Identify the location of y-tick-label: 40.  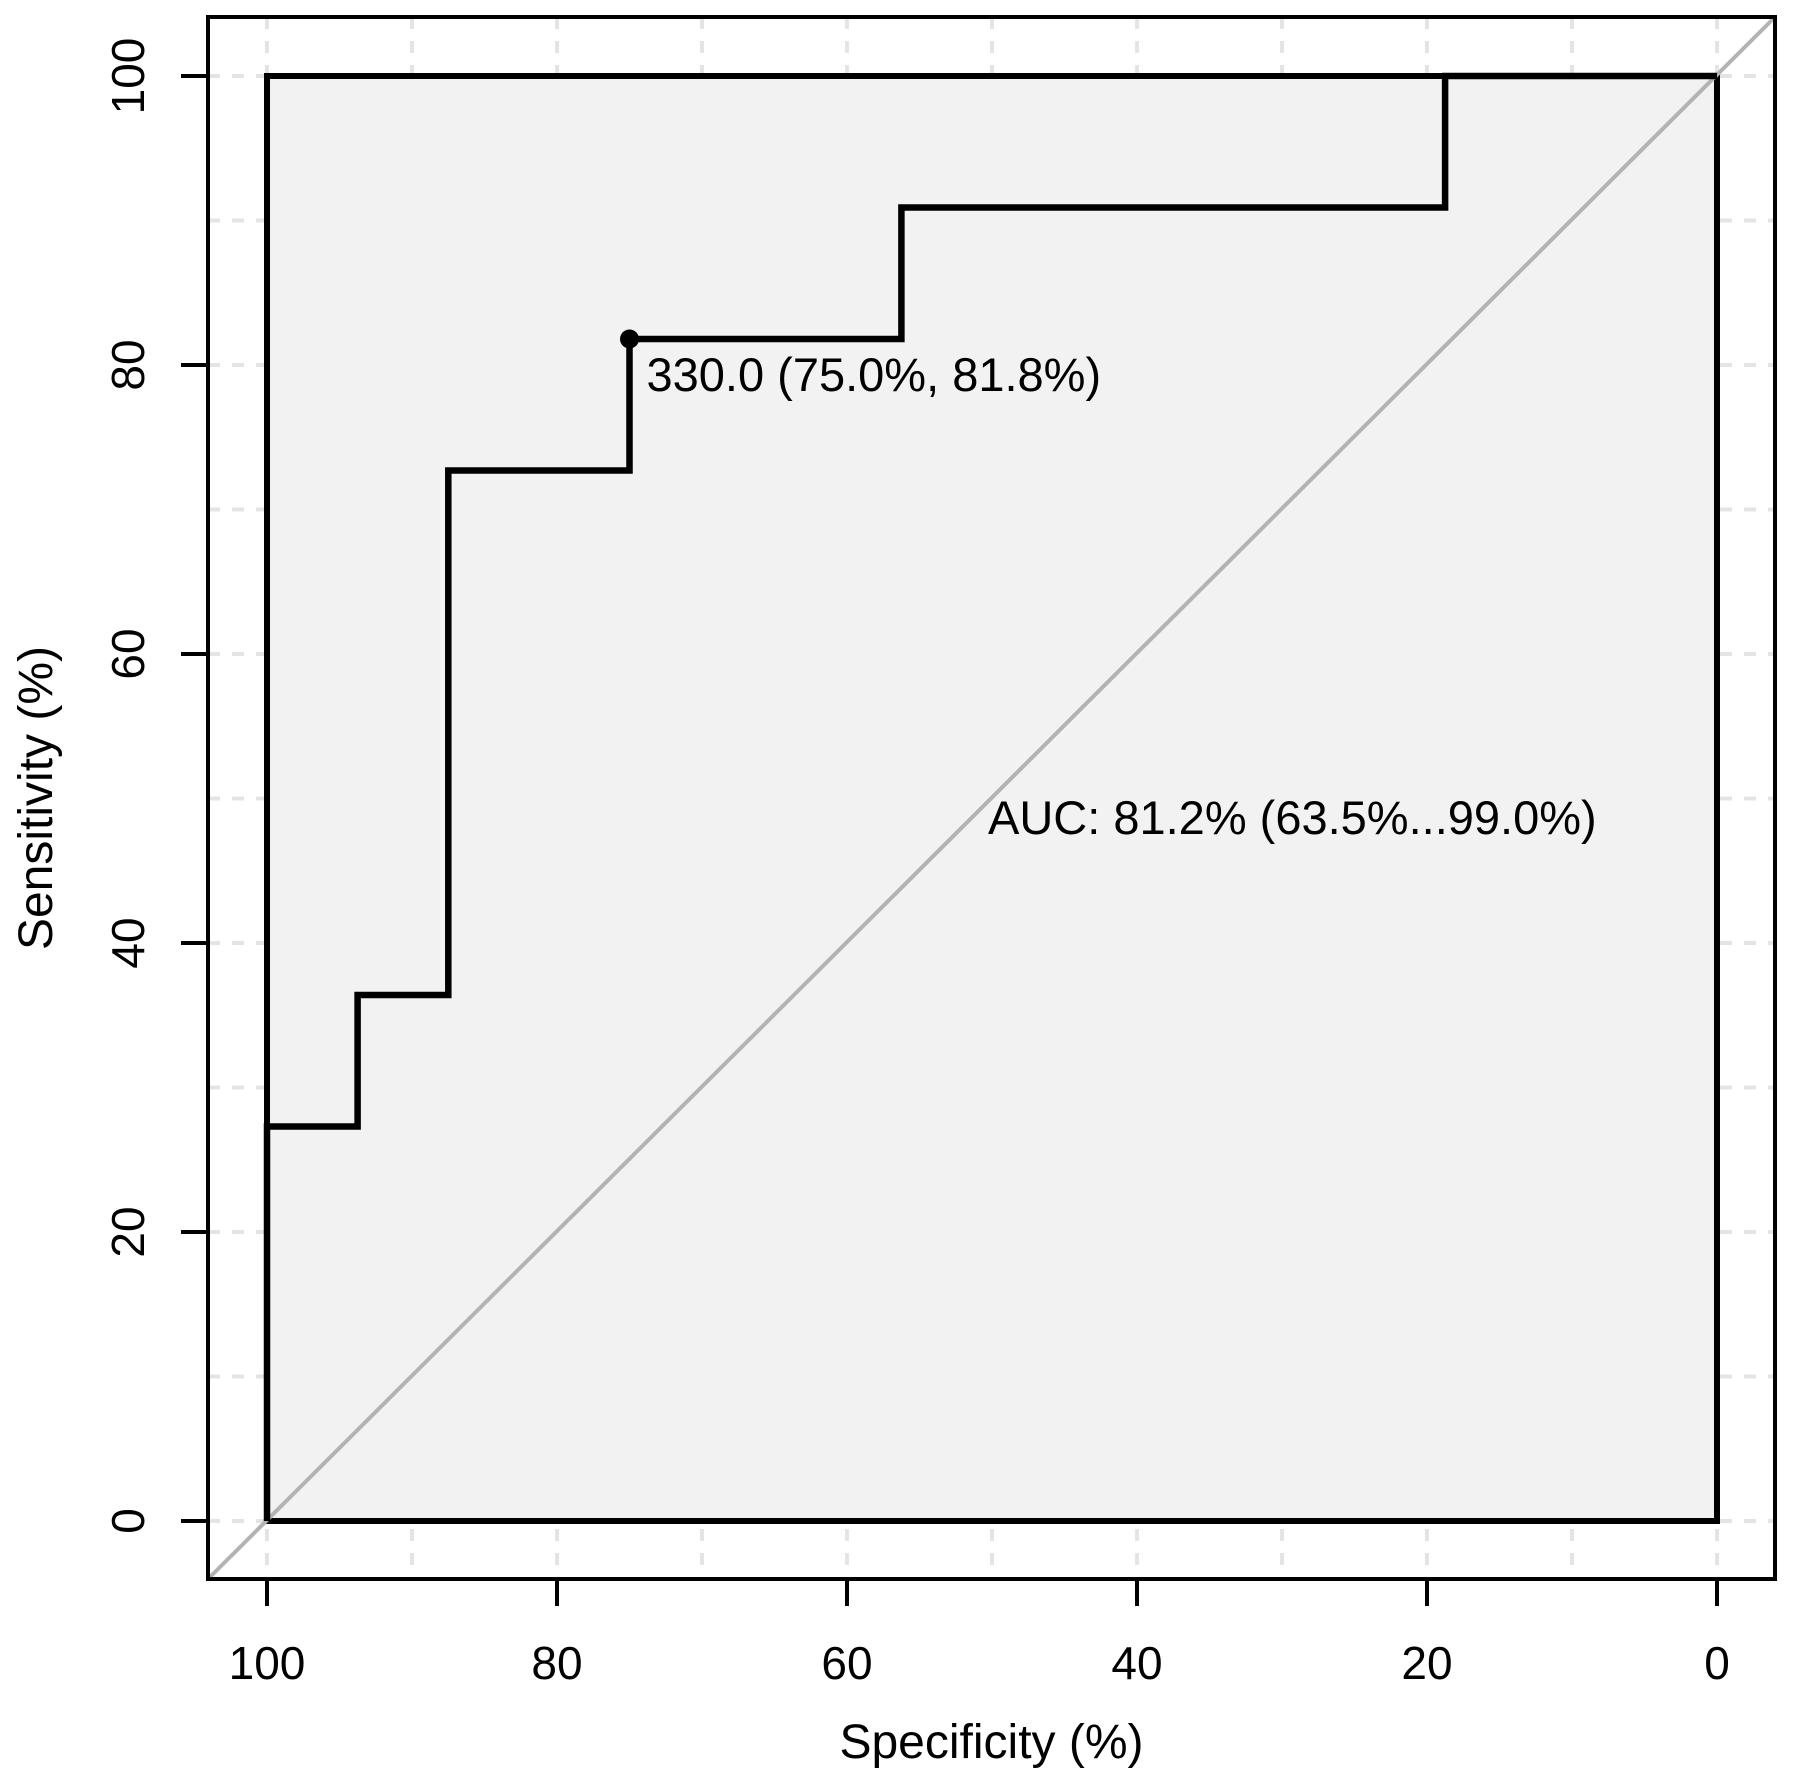
(128, 942).